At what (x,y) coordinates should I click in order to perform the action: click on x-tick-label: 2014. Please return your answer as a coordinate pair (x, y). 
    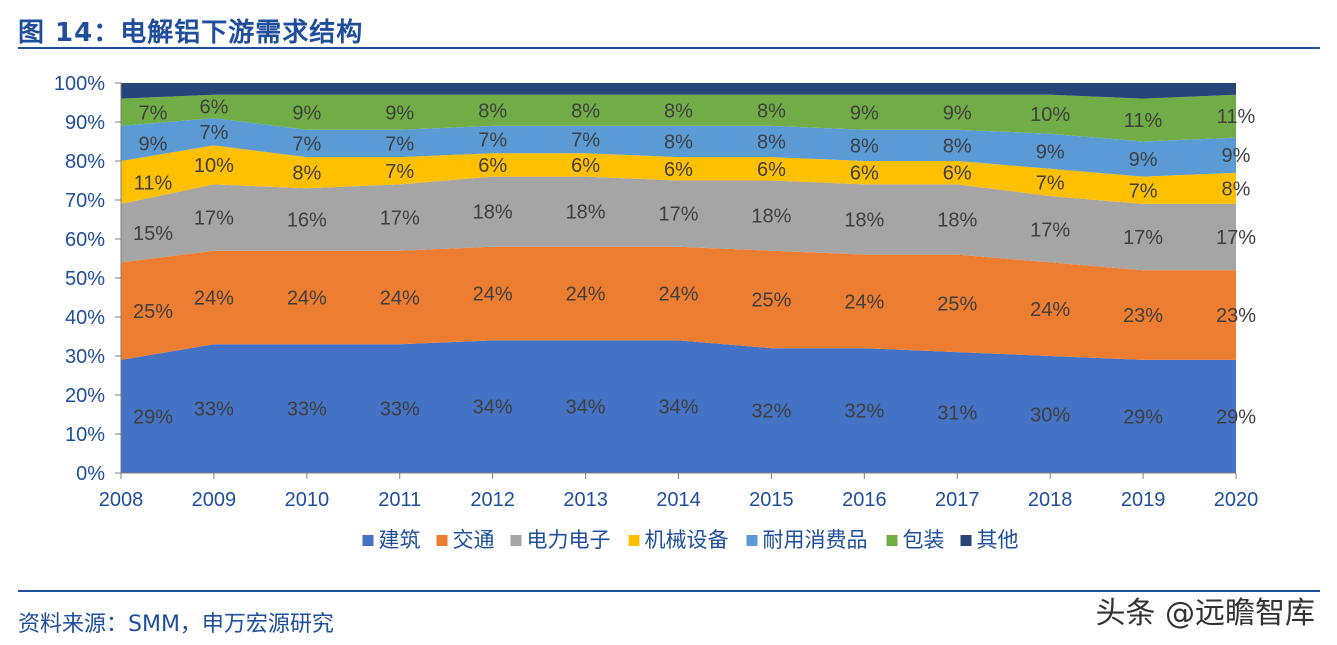
    Looking at the image, I should click on (678, 500).